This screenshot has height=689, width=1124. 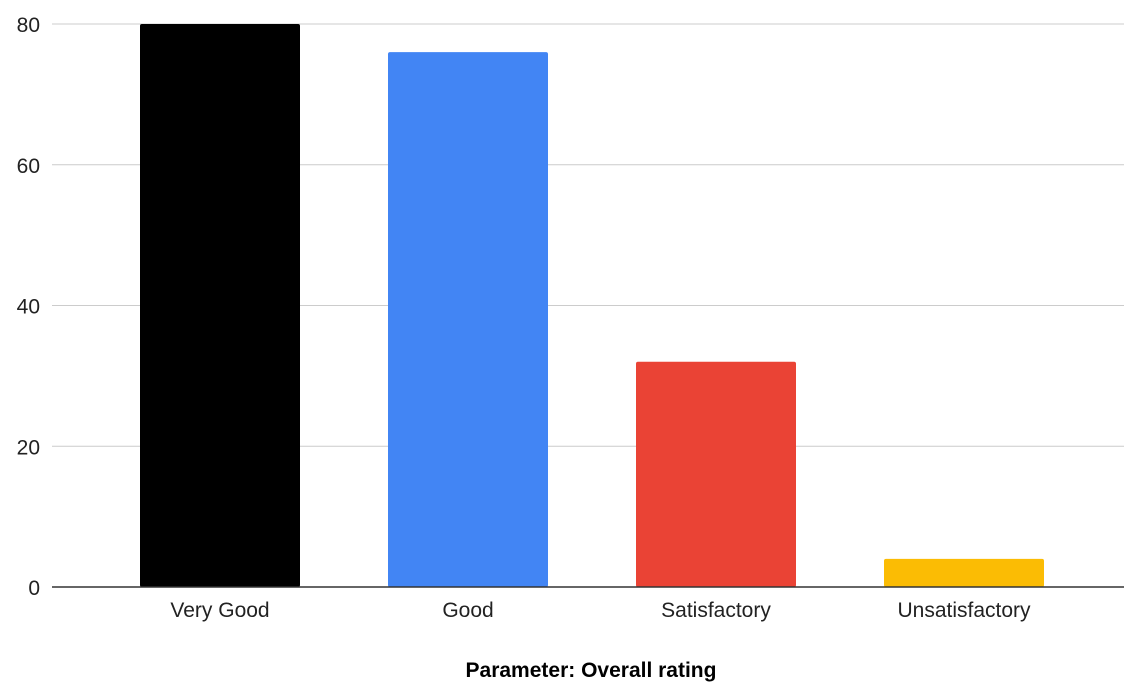 What do you see at coordinates (716, 610) in the screenshot?
I see `x-category-label: Satisfactory` at bounding box center [716, 610].